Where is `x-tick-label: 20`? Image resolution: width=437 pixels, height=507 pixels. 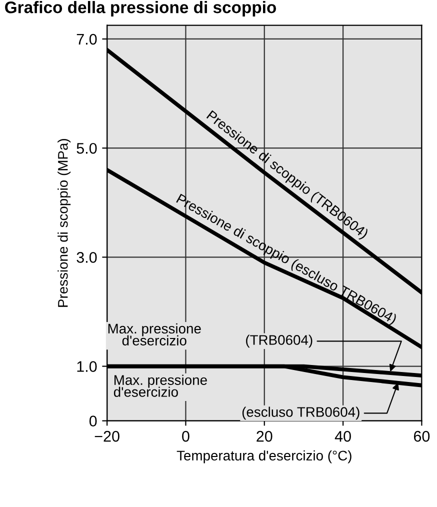
x-tick-label: 20 is located at coordinates (264, 436).